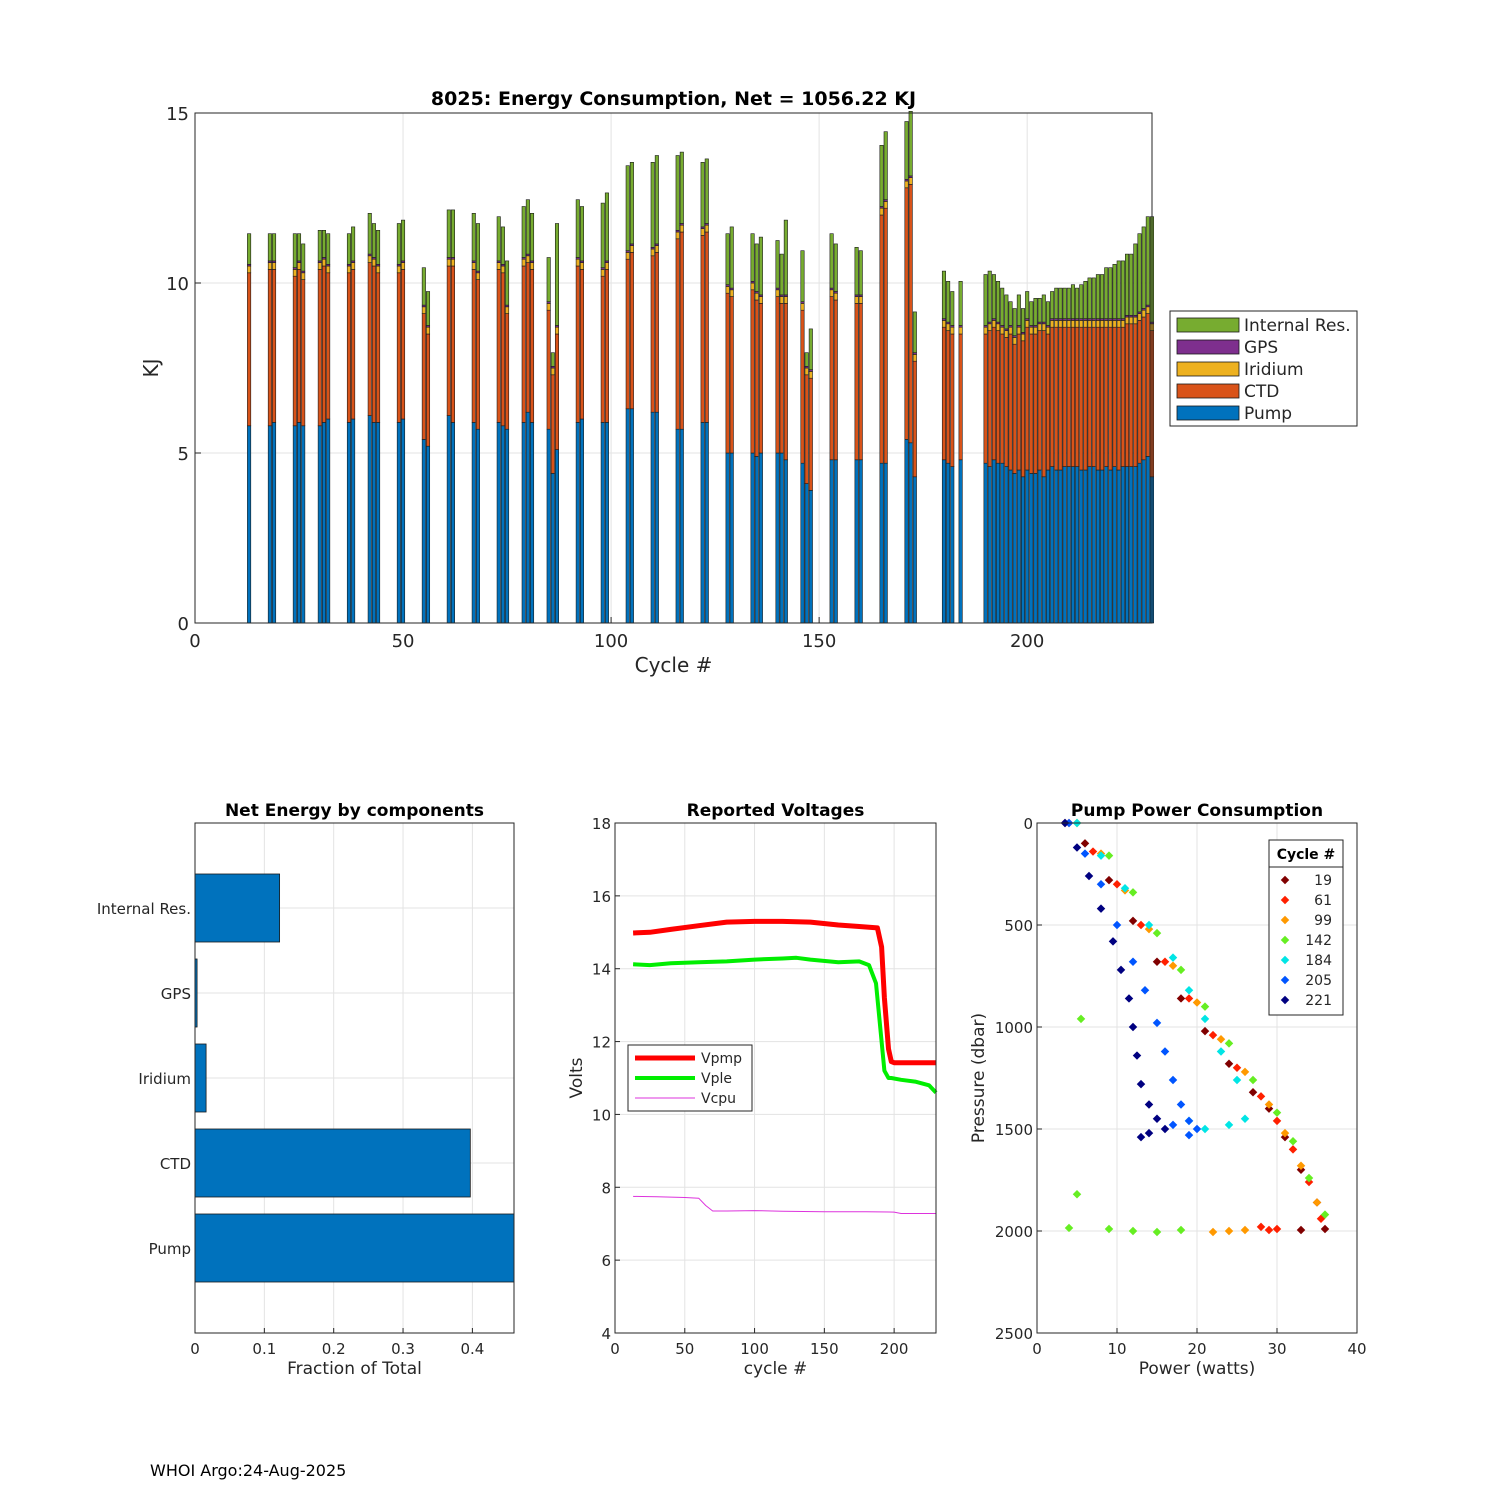  What do you see at coordinates (1323, 921) in the screenshot?
I see `legend-label: 99` at bounding box center [1323, 921].